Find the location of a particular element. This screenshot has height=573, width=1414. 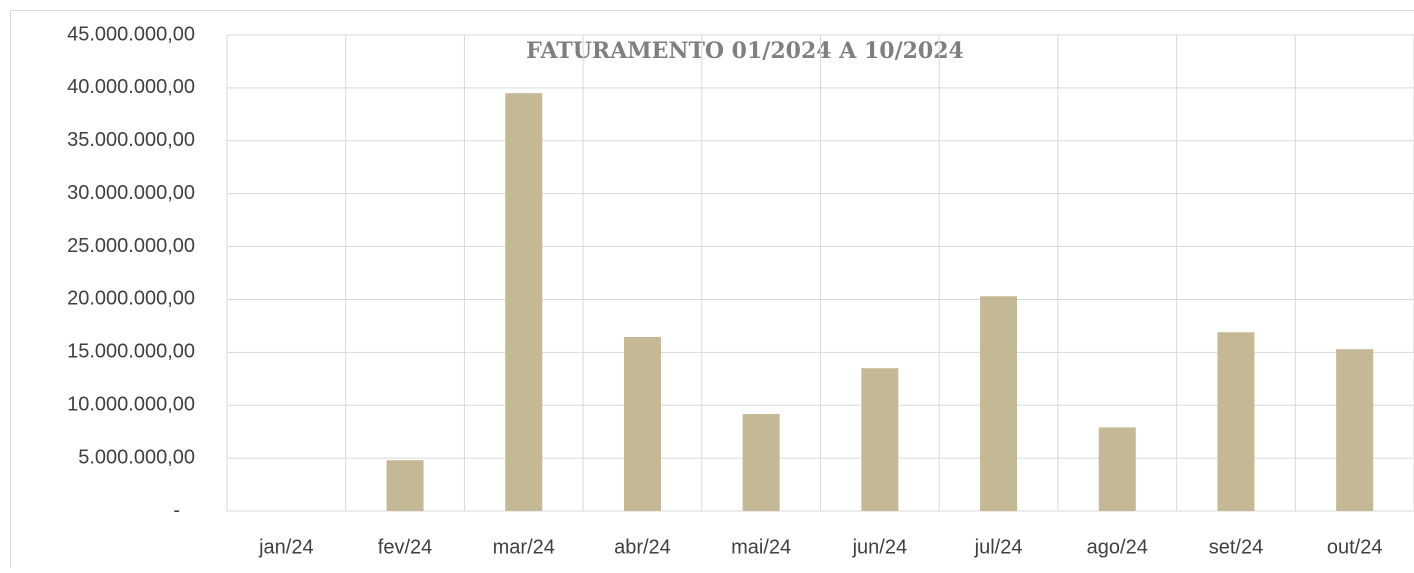

y-tick-label: 15.000.000,00 is located at coordinates (131, 352).